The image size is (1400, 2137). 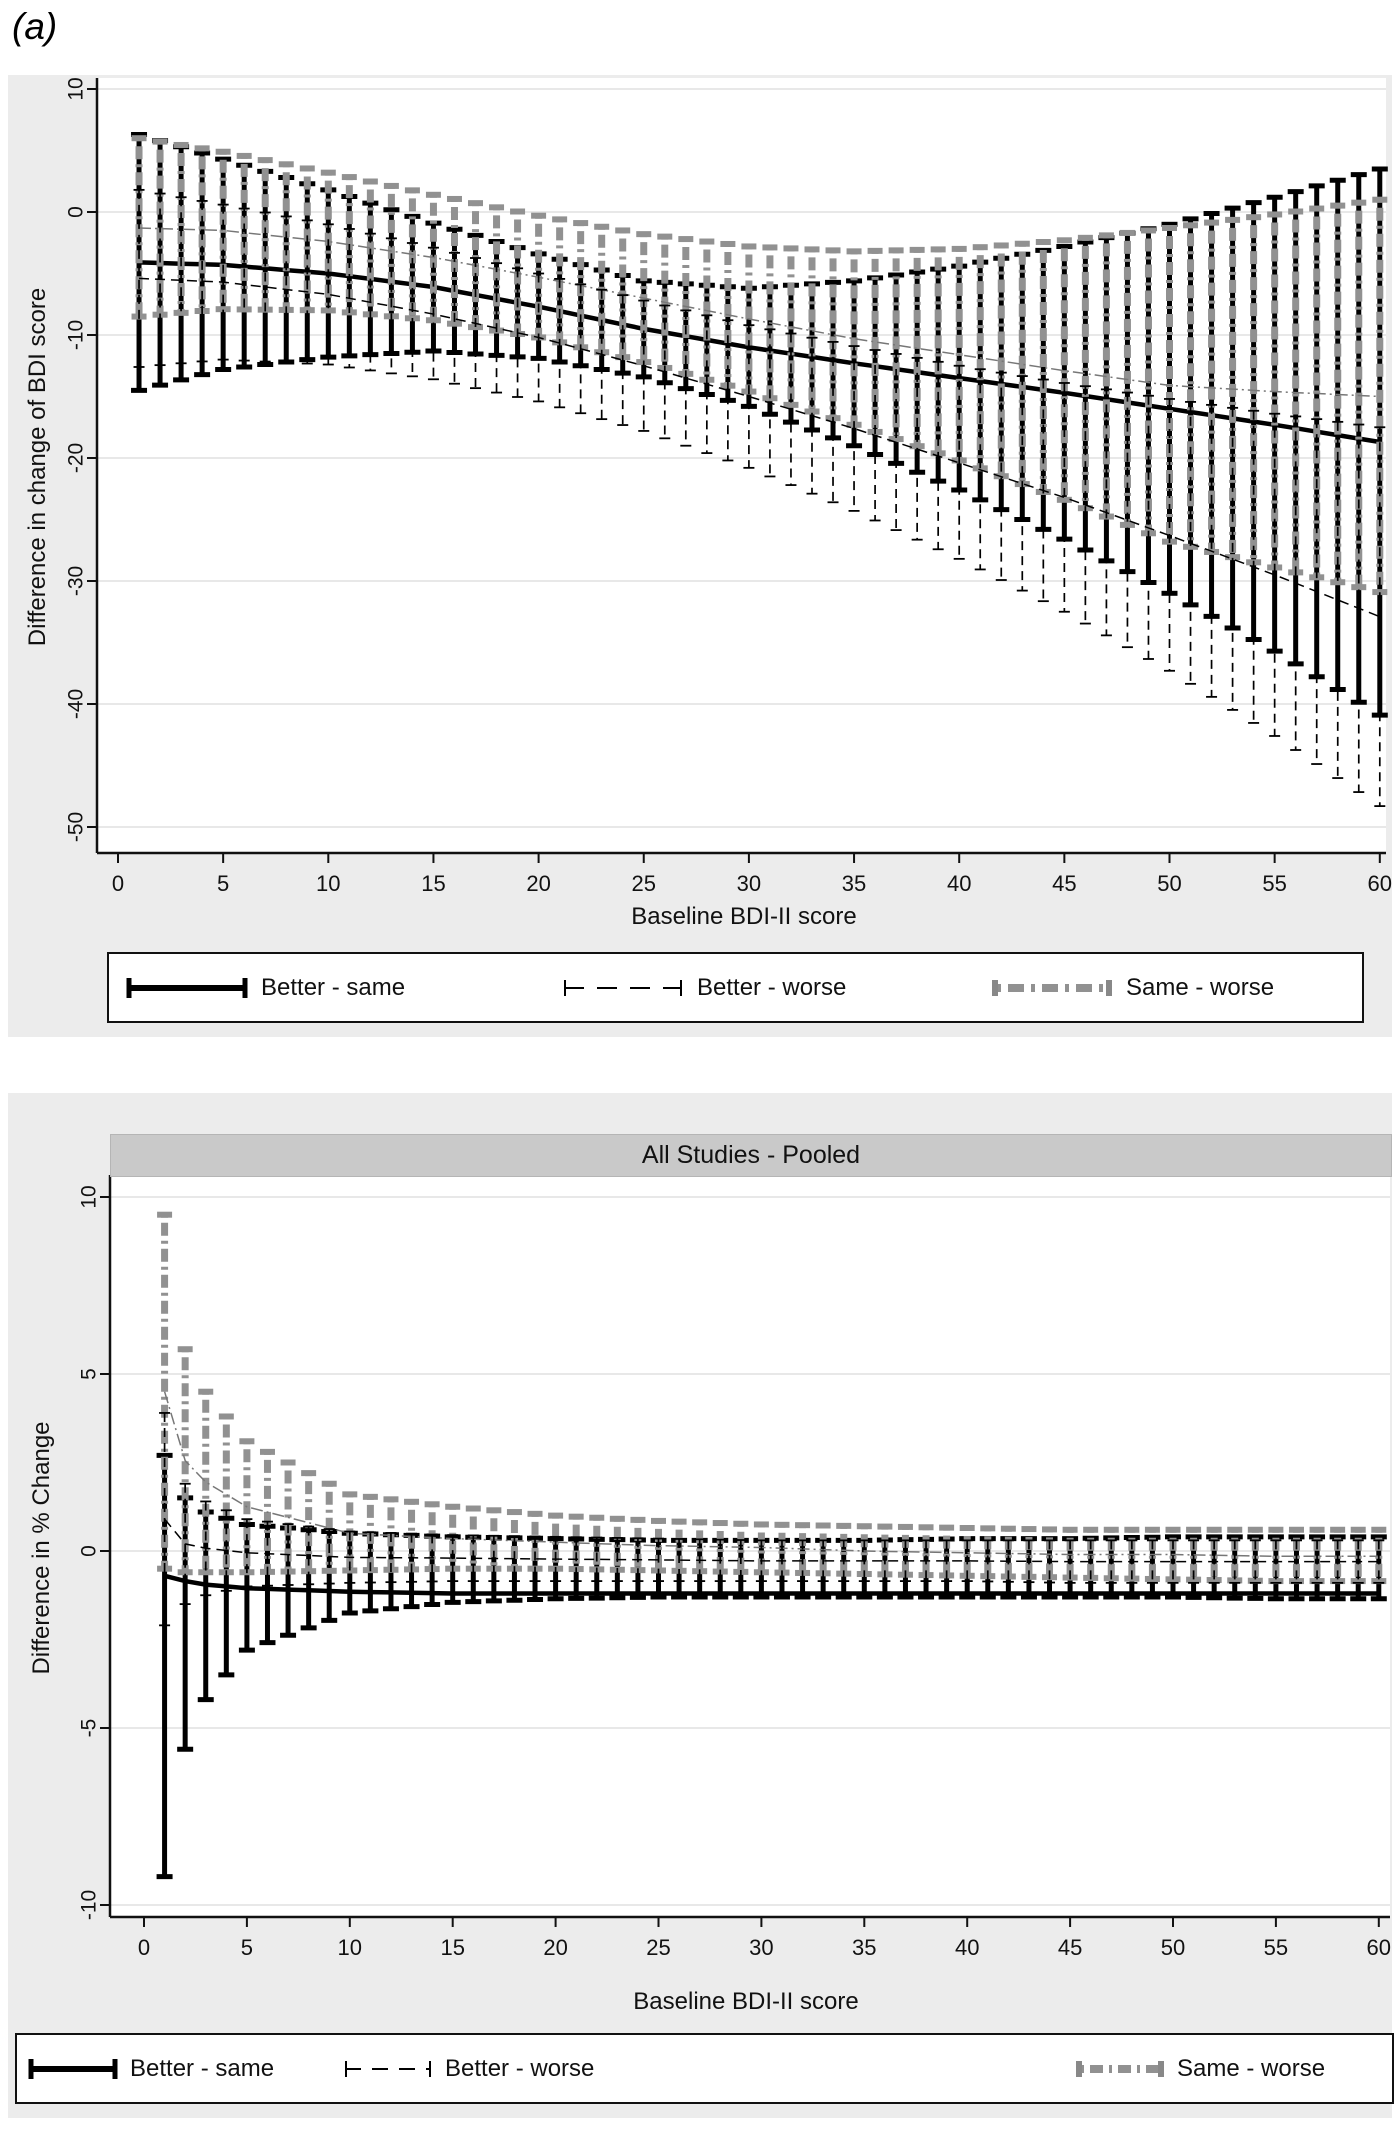 I want to click on svg-text: -30, so click(x=76, y=581).